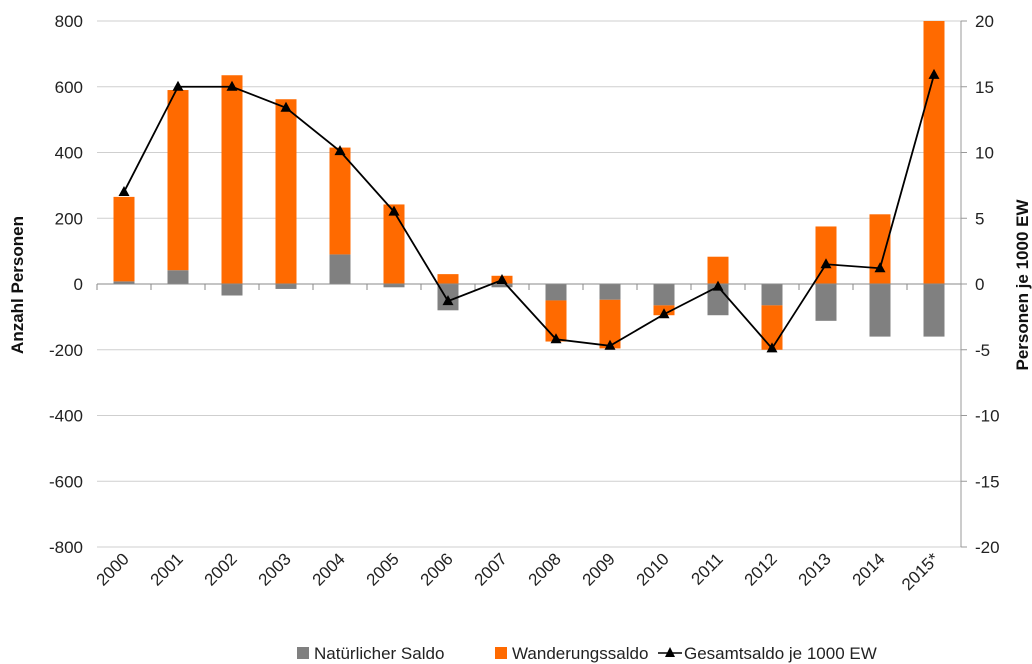 The width and height of the screenshot is (1032, 664). What do you see at coordinates (394, 210) in the screenshot?
I see `marker-total-2005` at bounding box center [394, 210].